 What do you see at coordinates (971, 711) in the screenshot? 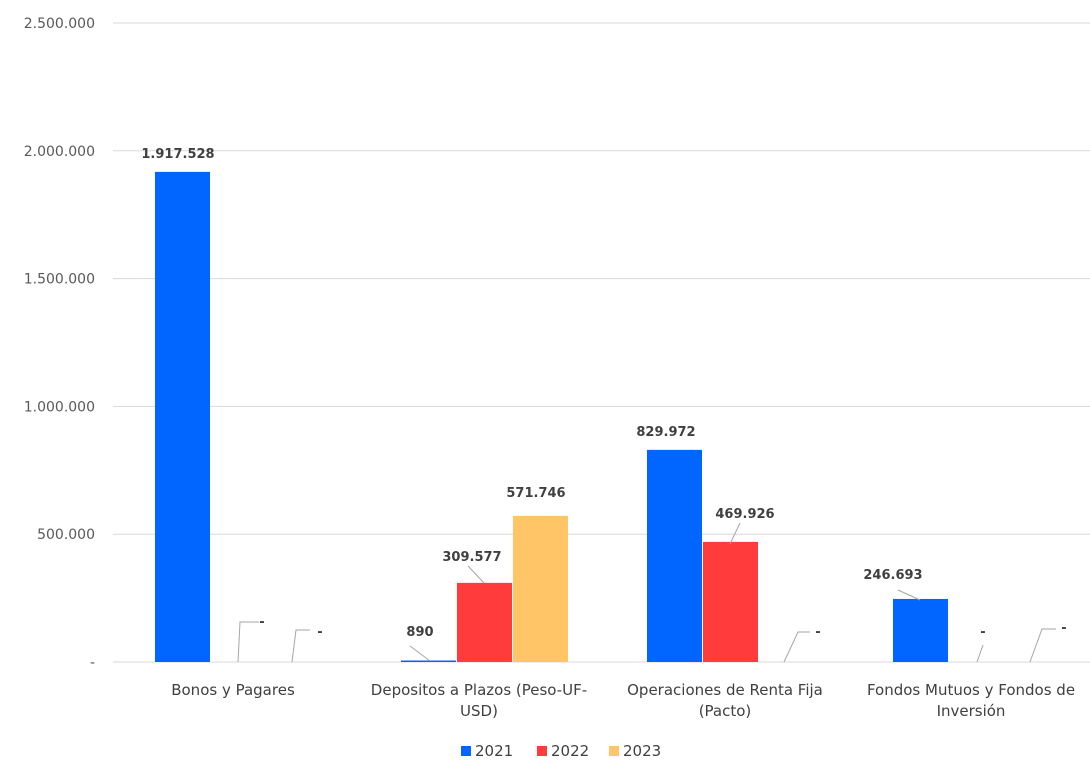
I see `category-label: Inversión` at bounding box center [971, 711].